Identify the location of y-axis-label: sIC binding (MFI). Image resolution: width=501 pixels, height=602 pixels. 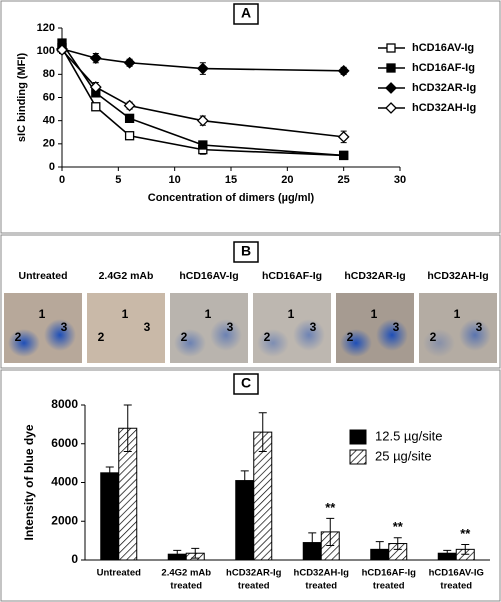
(22, 98).